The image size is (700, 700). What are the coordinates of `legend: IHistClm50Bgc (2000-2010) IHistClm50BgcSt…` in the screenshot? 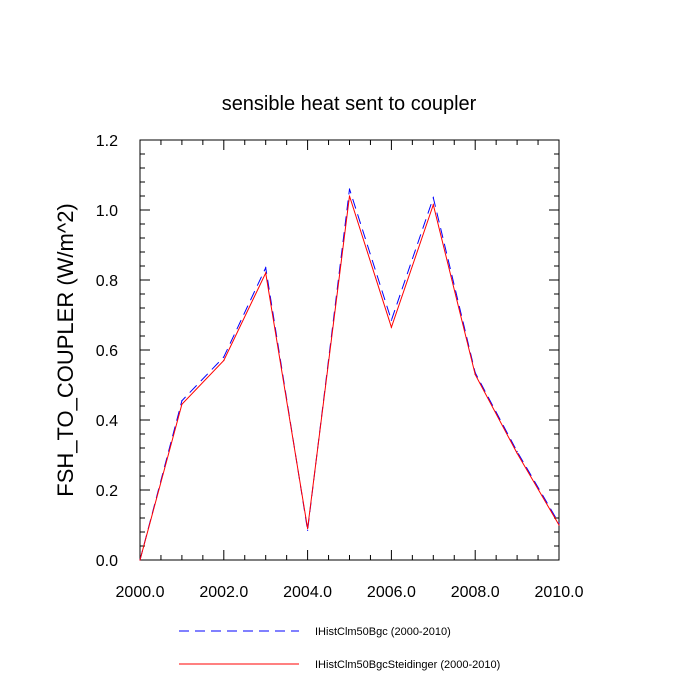 It's located at (339, 648).